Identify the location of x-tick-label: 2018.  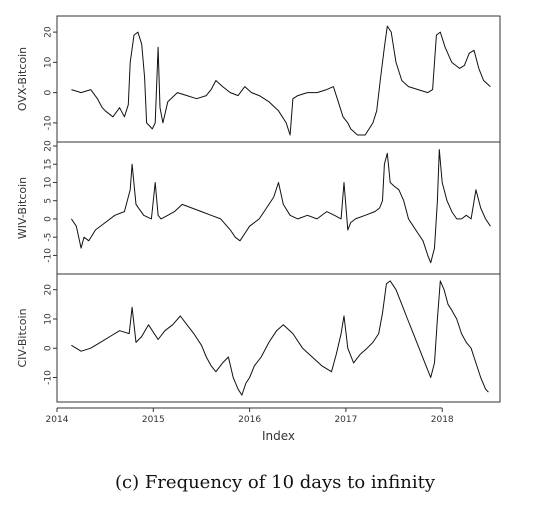
(442, 420).